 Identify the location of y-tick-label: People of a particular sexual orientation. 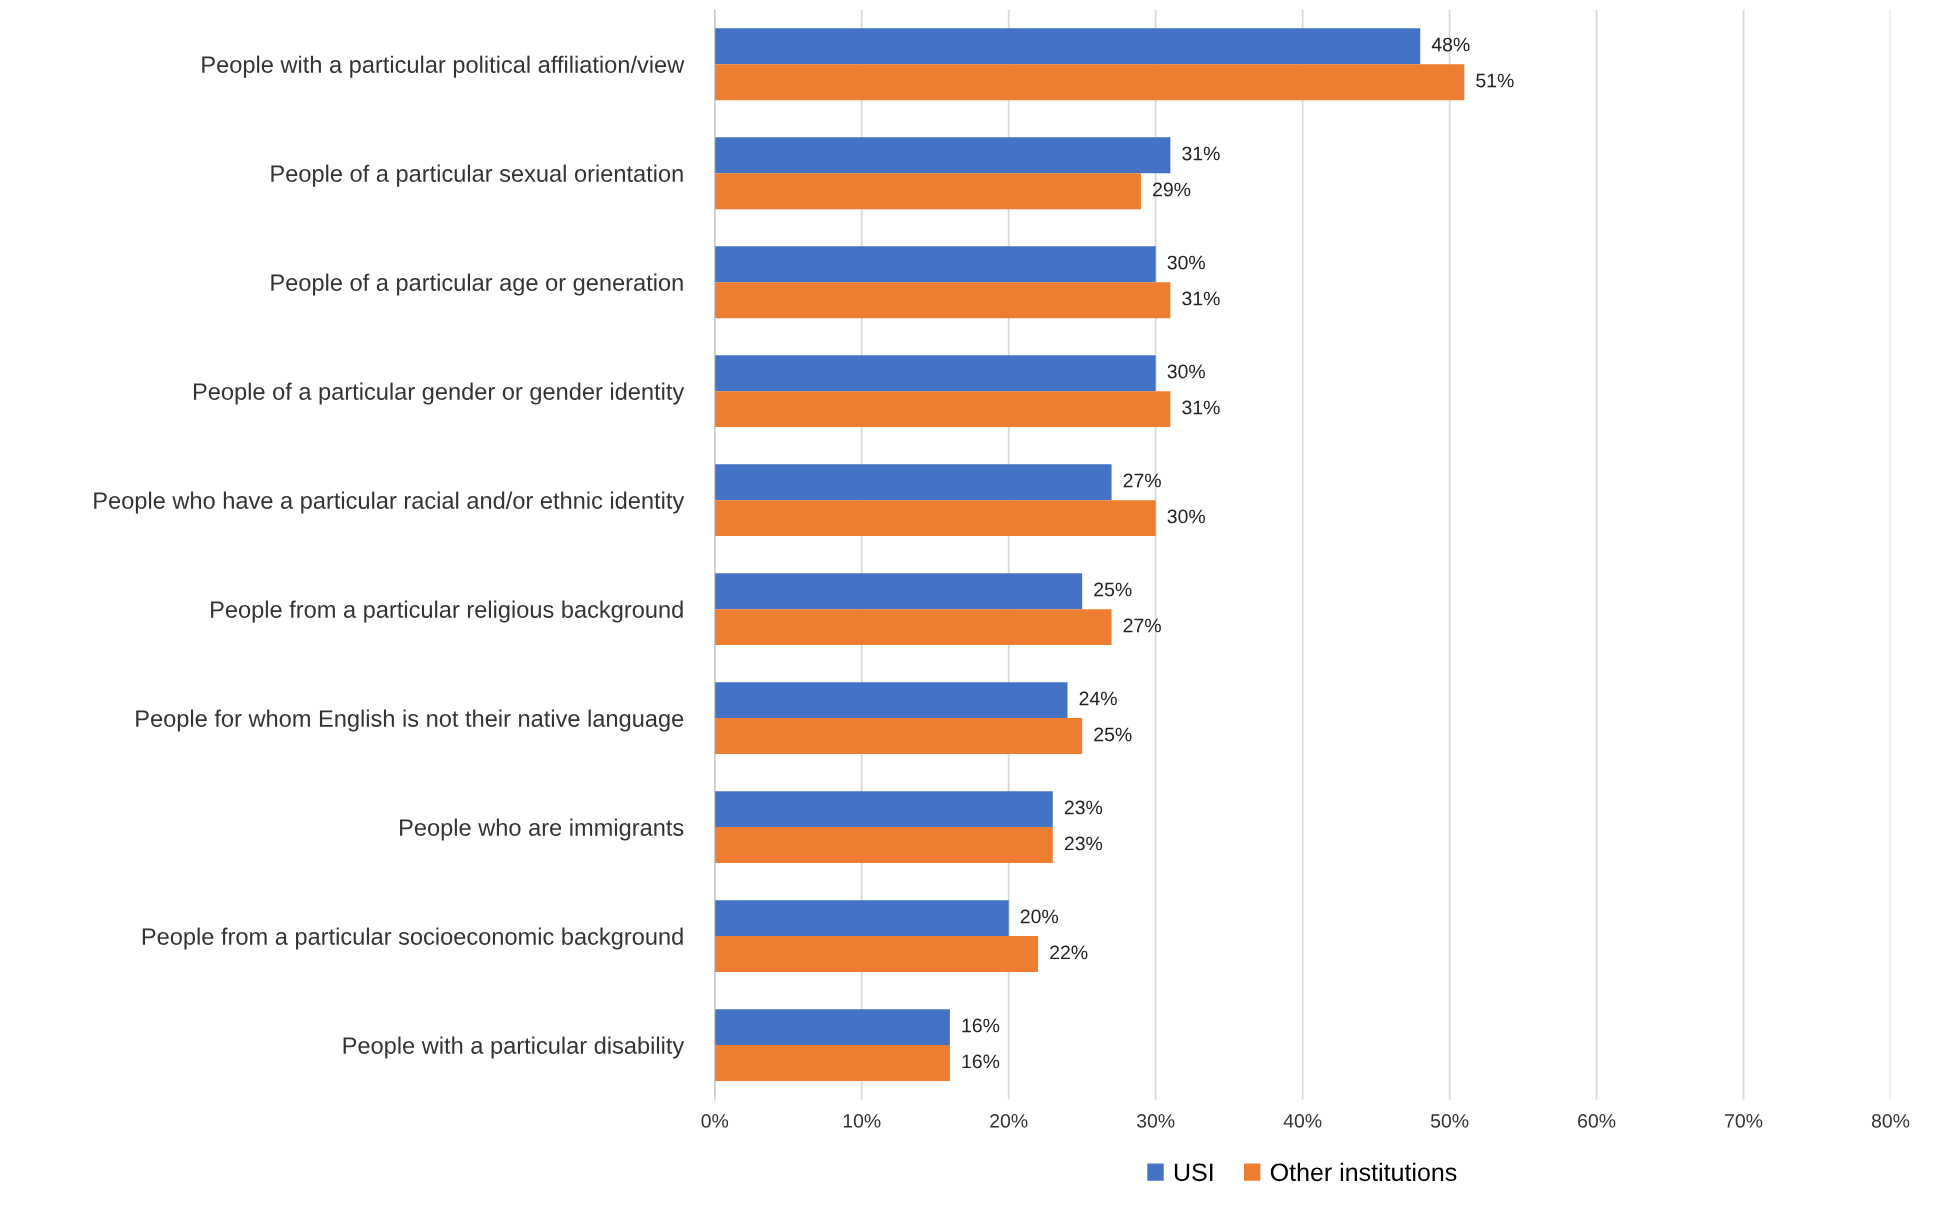
(477, 175).